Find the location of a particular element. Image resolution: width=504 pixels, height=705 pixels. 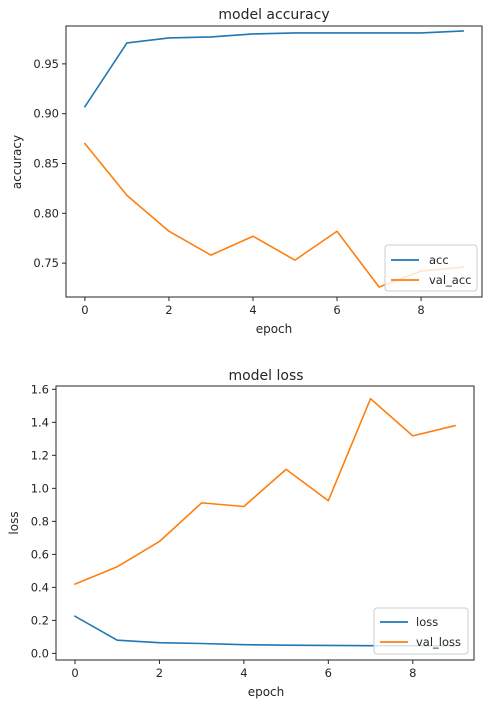

accuracy-x-tick-label: 4 is located at coordinates (252, 310).